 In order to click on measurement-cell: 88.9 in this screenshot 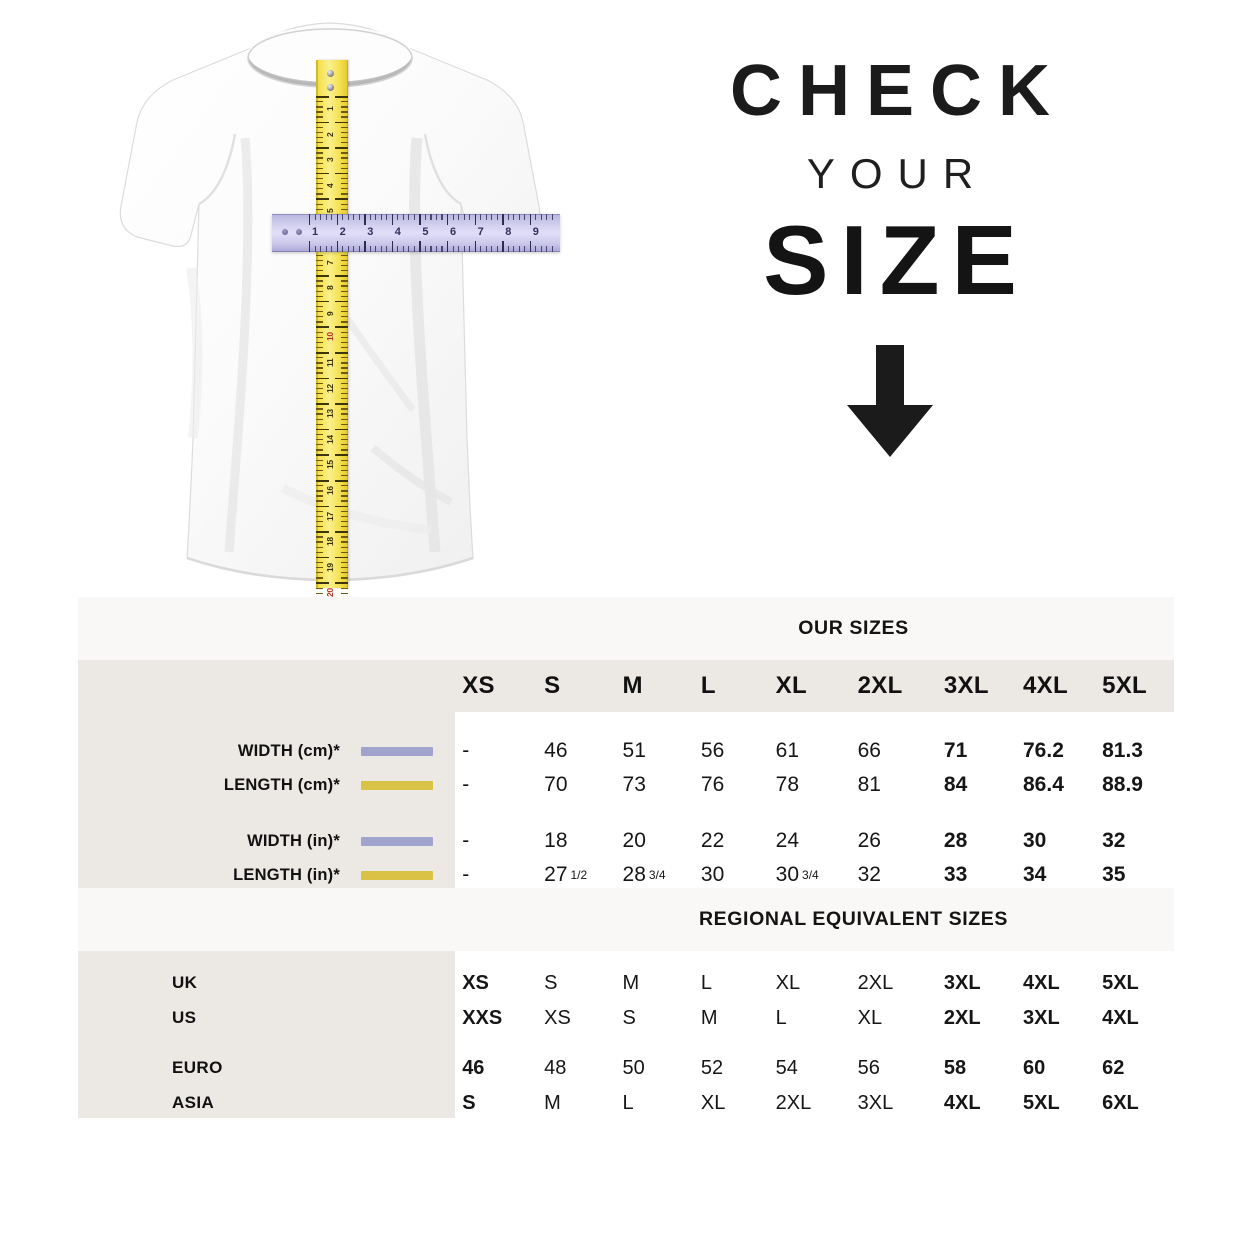, I will do `click(1122, 784)`.